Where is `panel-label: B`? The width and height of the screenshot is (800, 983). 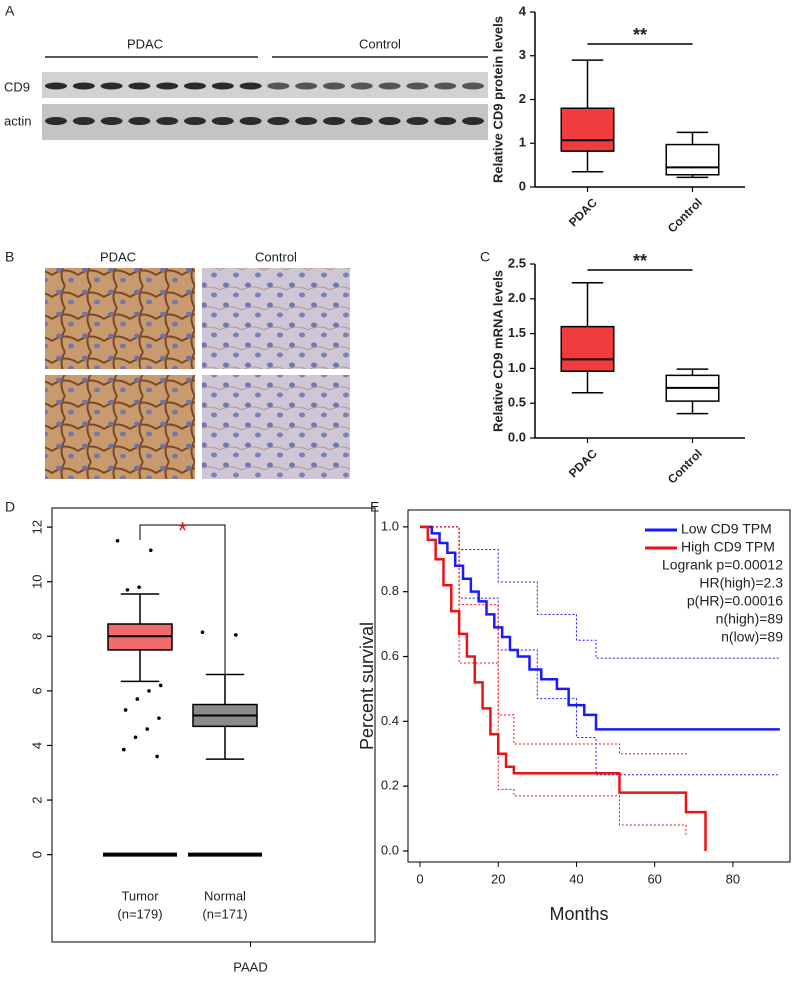 panel-label: B is located at coordinates (9, 257).